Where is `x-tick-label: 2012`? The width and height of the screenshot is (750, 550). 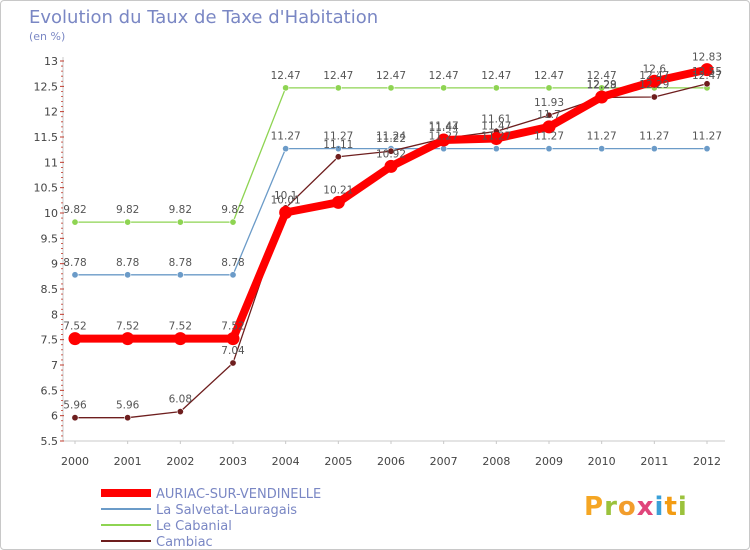
x-tick-label: 2012 is located at coordinates (707, 461).